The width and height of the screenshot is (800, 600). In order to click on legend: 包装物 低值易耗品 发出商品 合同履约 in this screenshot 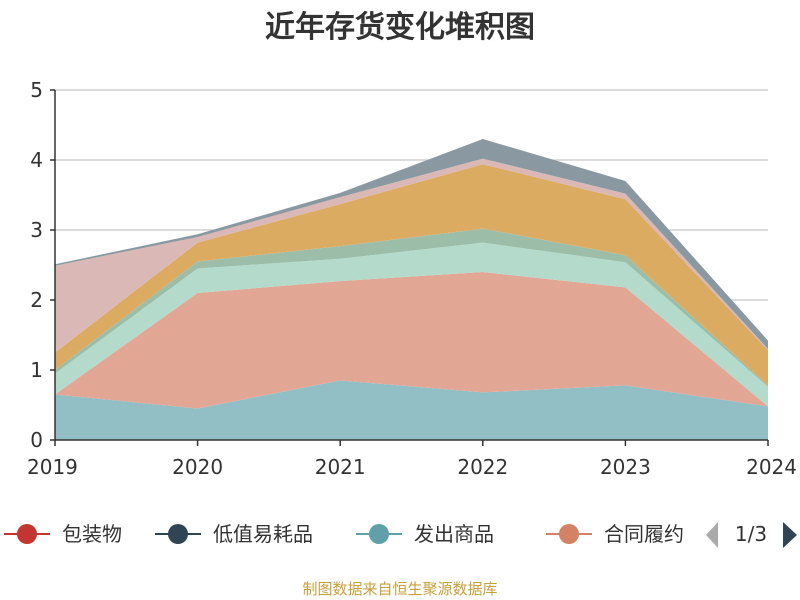, I will do `click(344, 534)`.